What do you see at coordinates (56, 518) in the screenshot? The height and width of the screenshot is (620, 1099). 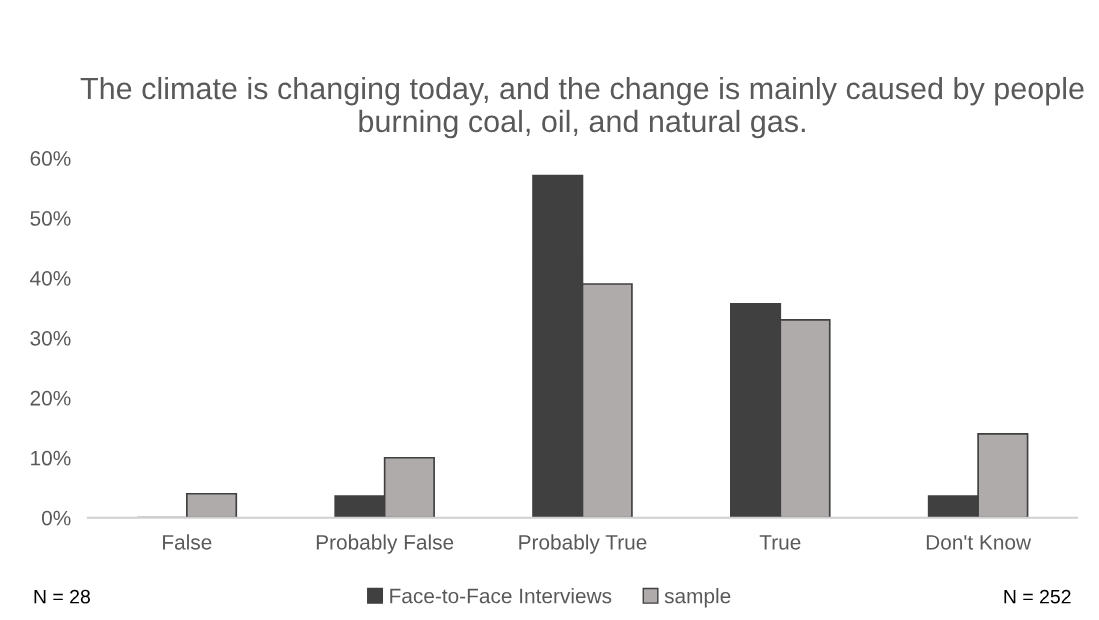 I see `y-tick-label: 0%` at bounding box center [56, 518].